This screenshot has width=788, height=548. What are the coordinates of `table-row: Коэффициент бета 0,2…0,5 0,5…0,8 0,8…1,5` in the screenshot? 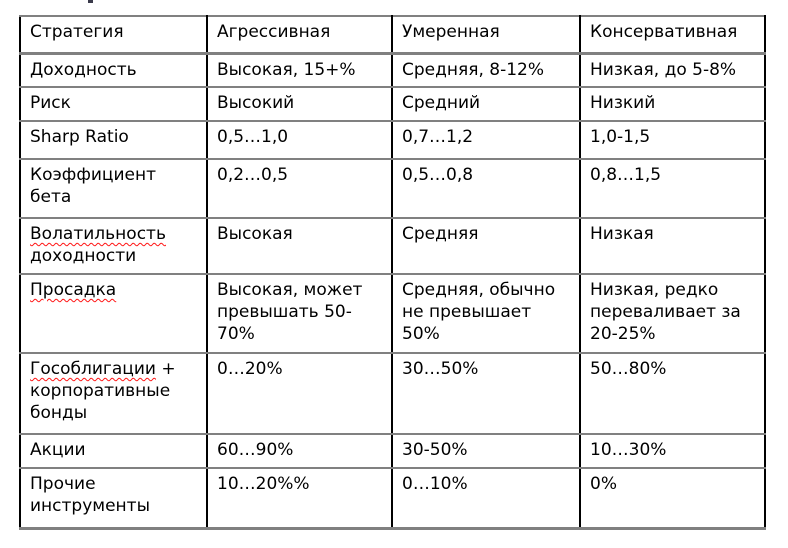 It's located at (392, 188).